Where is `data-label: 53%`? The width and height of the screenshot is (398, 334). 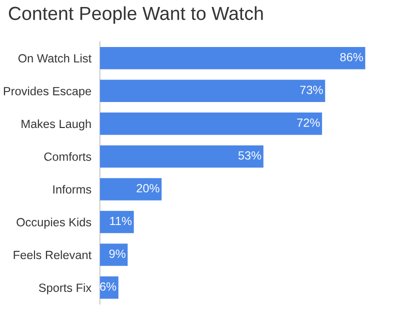
data-label: 53% is located at coordinates (250, 155).